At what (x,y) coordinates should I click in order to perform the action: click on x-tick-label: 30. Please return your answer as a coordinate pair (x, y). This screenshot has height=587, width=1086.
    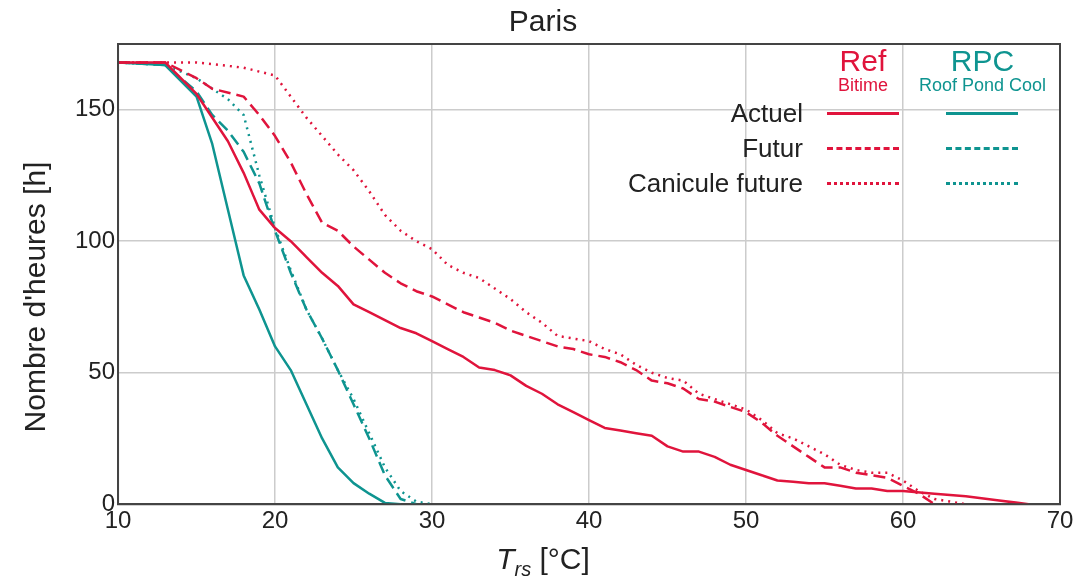
    Looking at the image, I should click on (432, 520).